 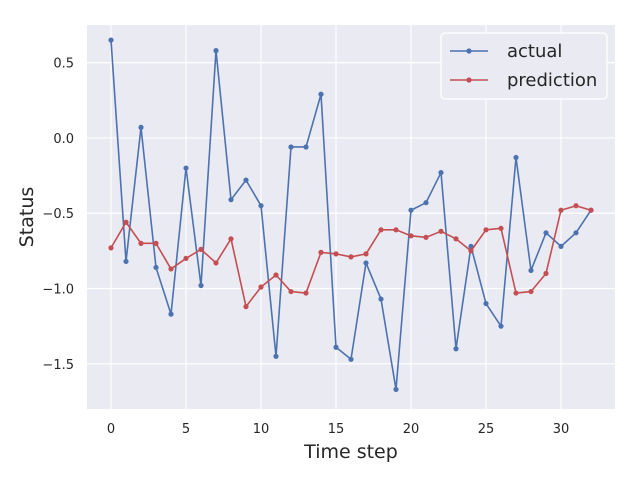 I want to click on legend-marker-actual, so click(x=469, y=51).